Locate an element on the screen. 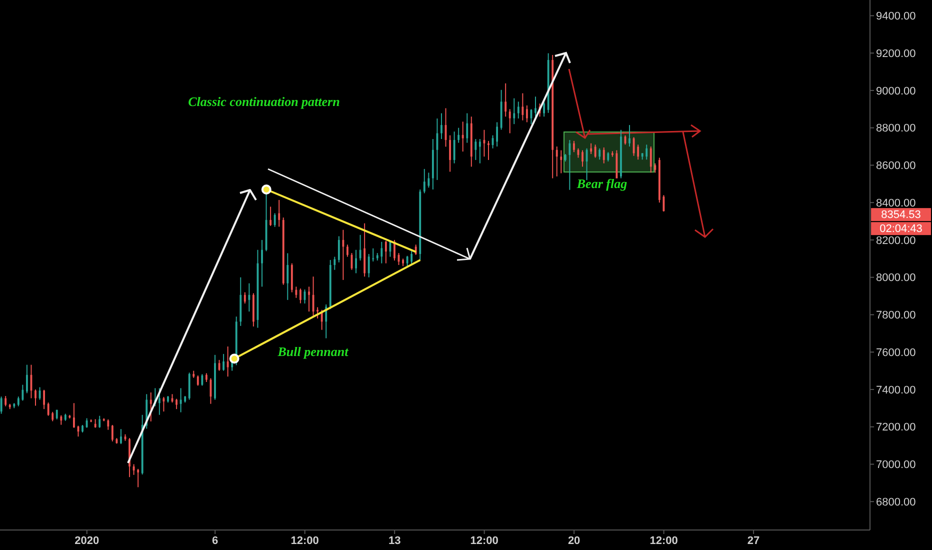 This screenshot has width=932, height=550. text: 8354.53 is located at coordinates (901, 215).